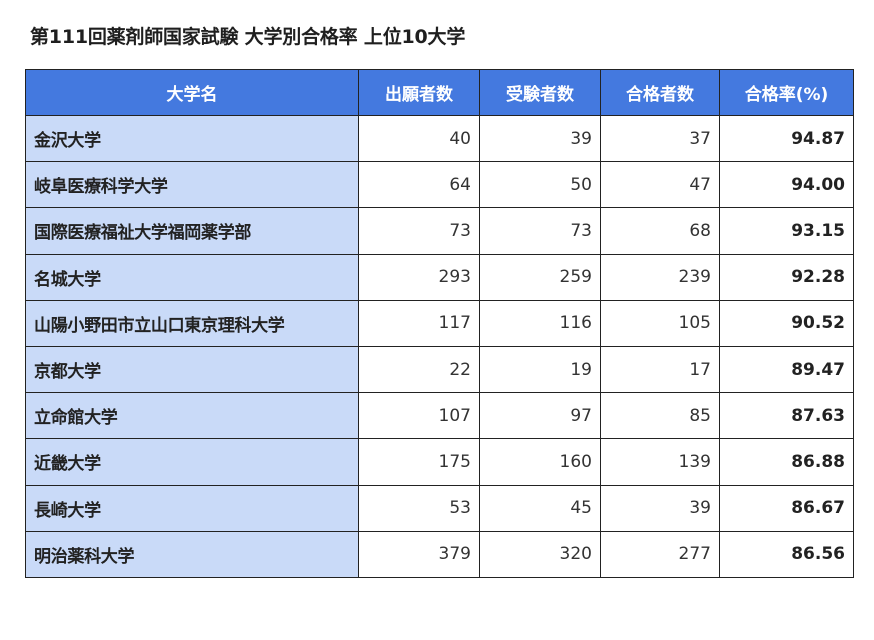 The width and height of the screenshot is (874, 640). I want to click on examinees-cell: 45, so click(540, 508).